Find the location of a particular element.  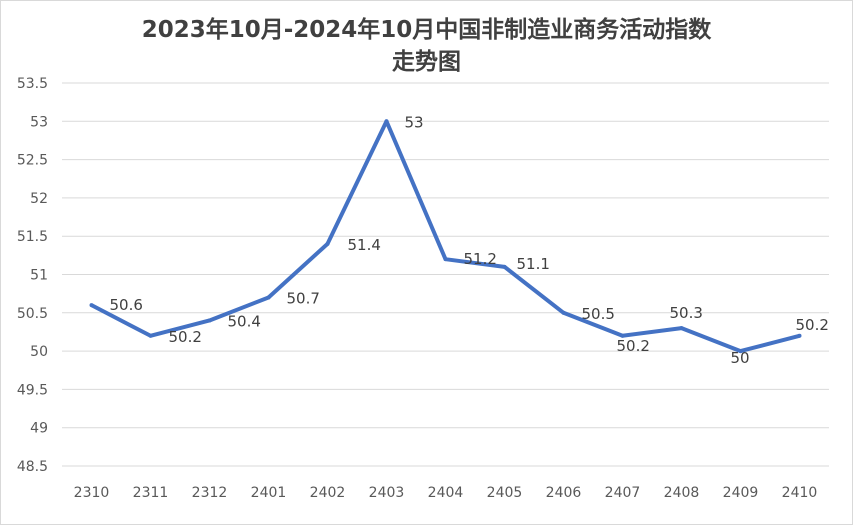

y-tick-label: 51.5 is located at coordinates (32, 237).